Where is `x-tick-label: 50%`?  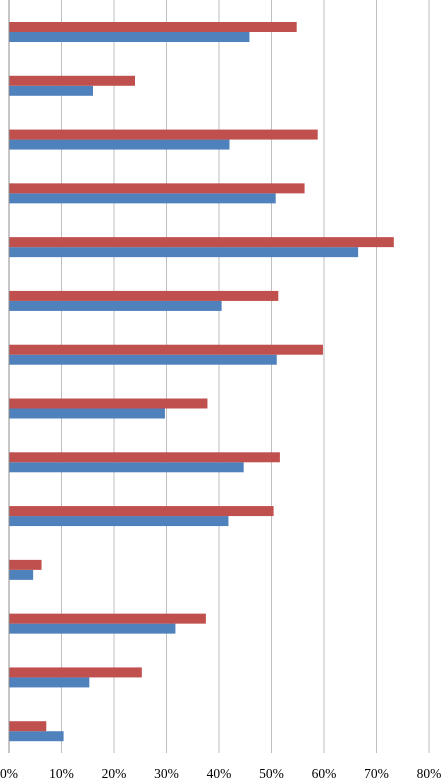 x-tick-label: 50% is located at coordinates (271, 773).